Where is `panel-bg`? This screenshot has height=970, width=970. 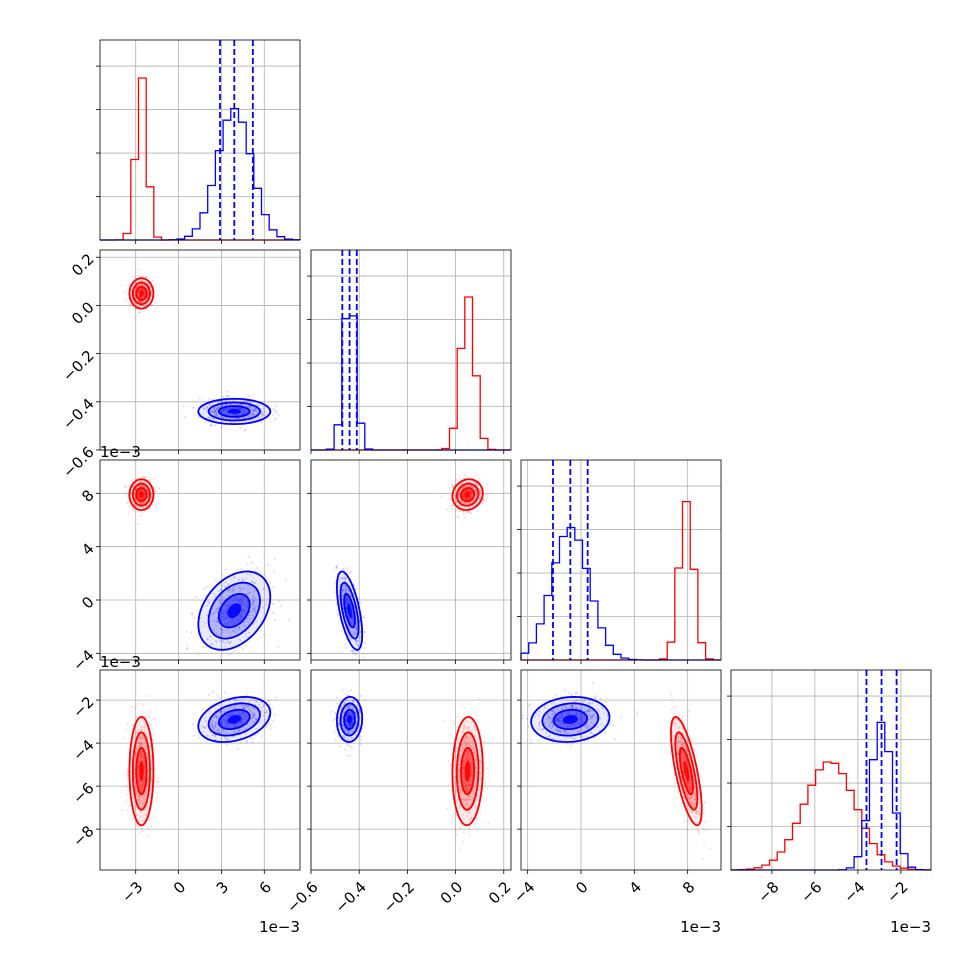 panel-bg is located at coordinates (621, 560).